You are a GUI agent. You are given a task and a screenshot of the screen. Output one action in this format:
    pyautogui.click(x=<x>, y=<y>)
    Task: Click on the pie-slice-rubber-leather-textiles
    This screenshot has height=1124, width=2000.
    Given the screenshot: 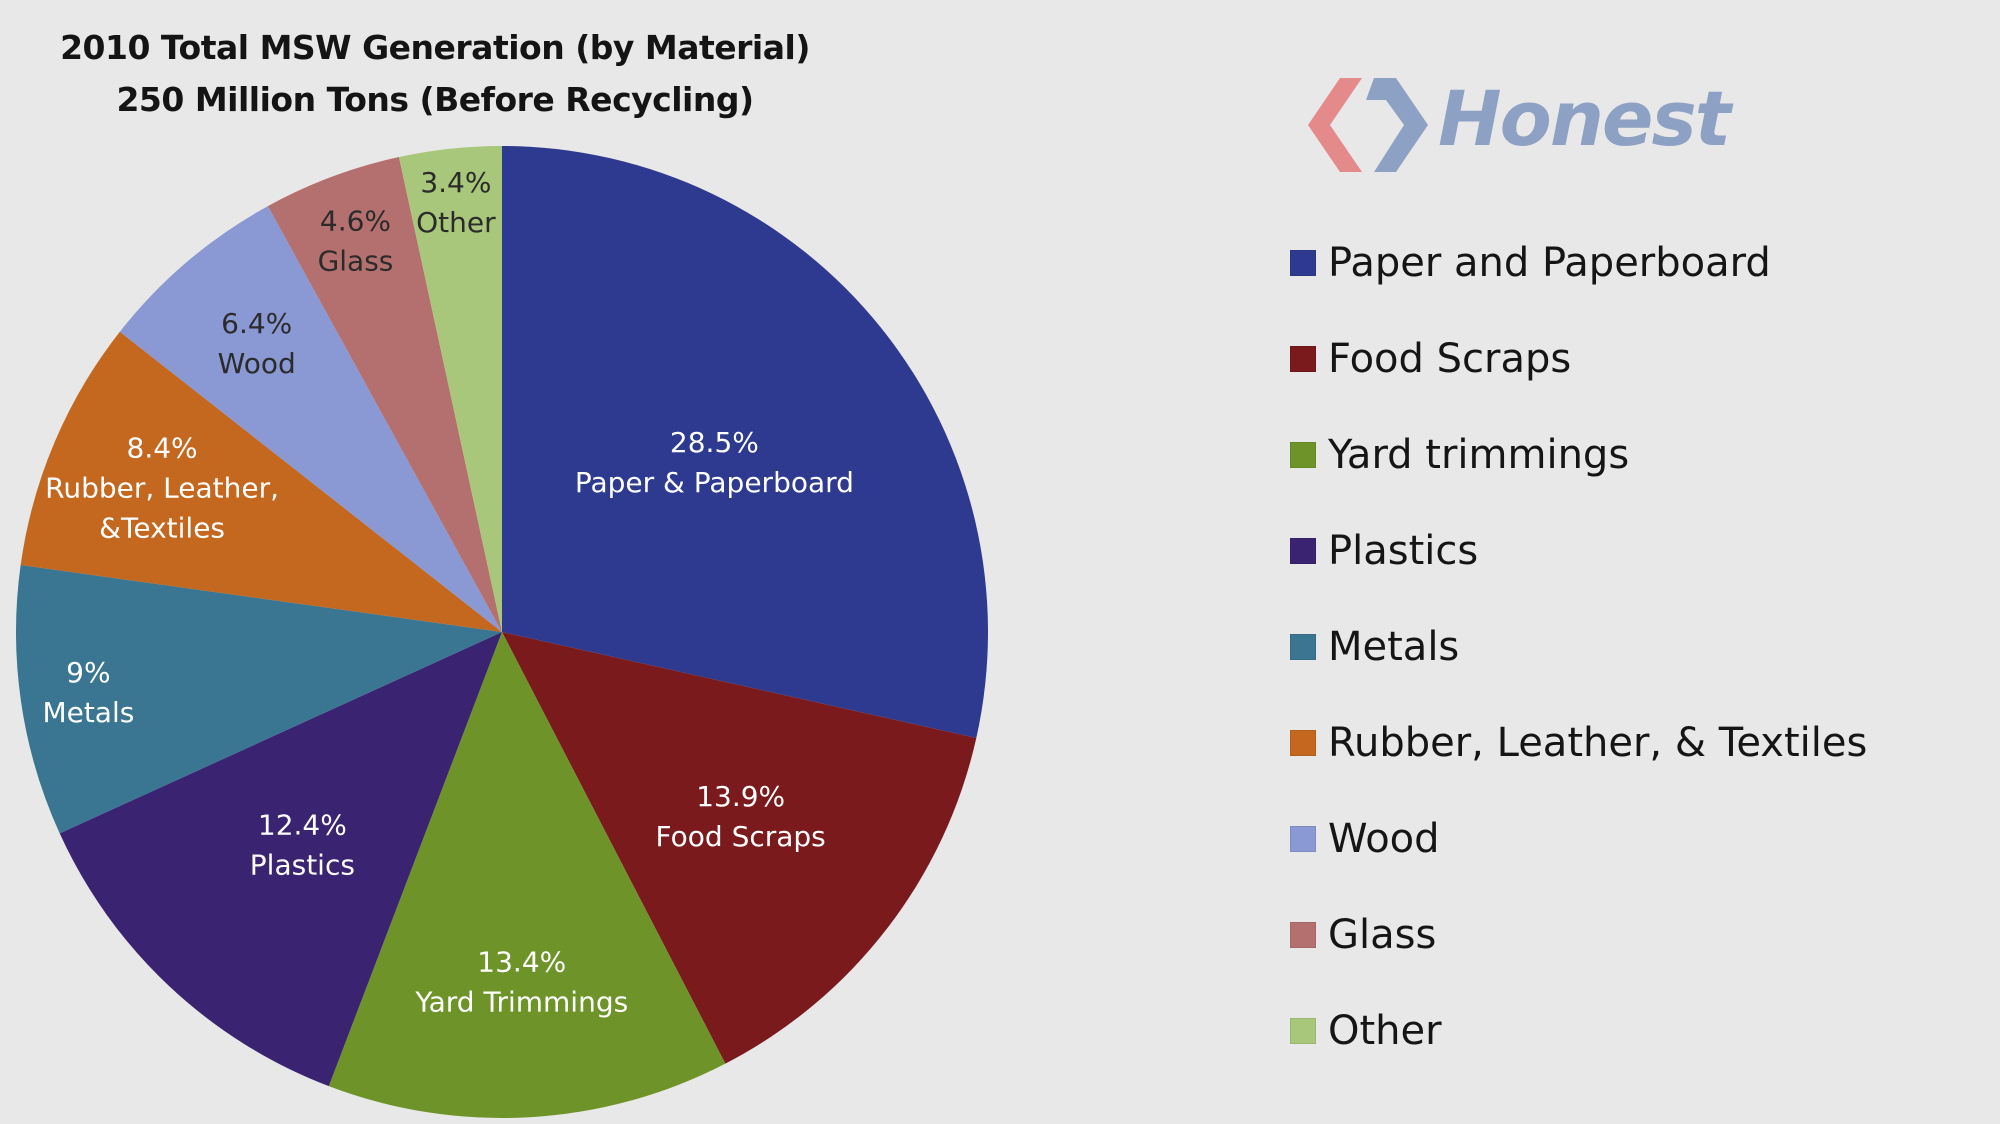 What is the action you would take?
    pyautogui.click(x=261, y=481)
    